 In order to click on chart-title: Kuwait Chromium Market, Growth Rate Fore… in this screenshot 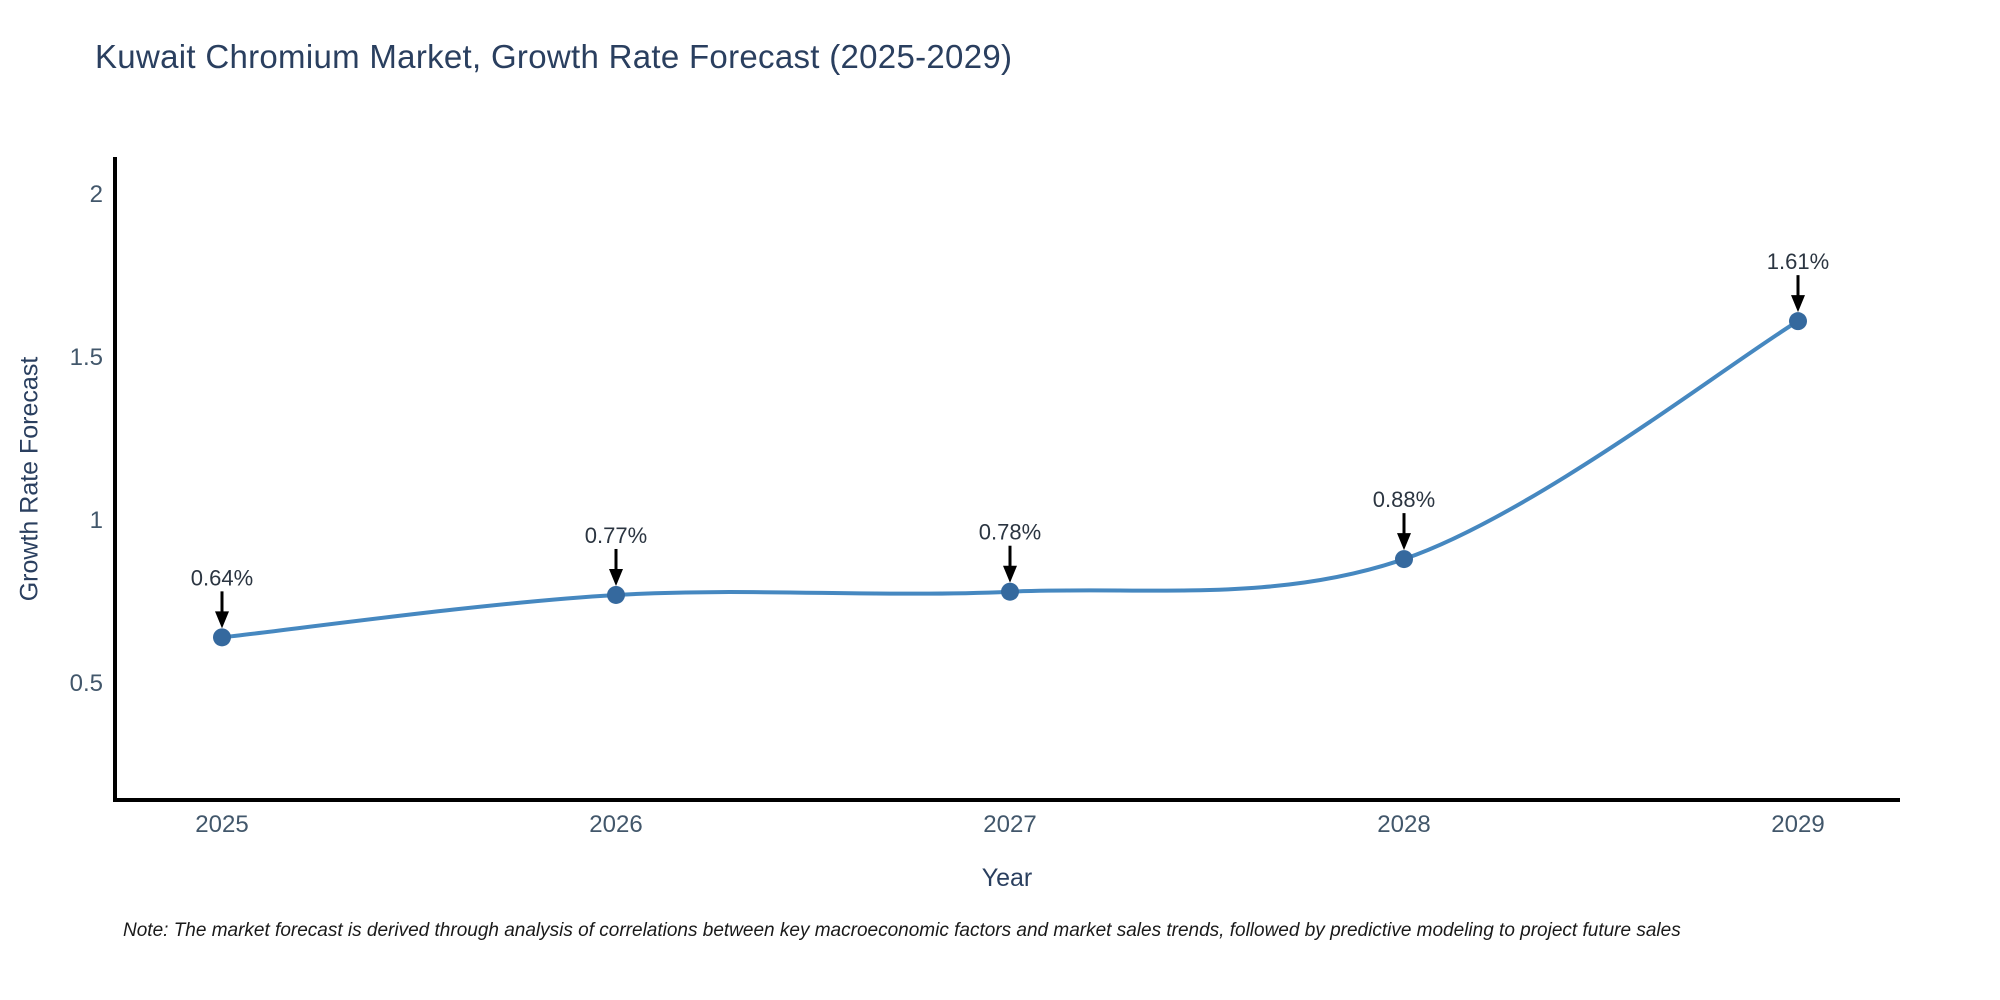, I will do `click(554, 56)`.